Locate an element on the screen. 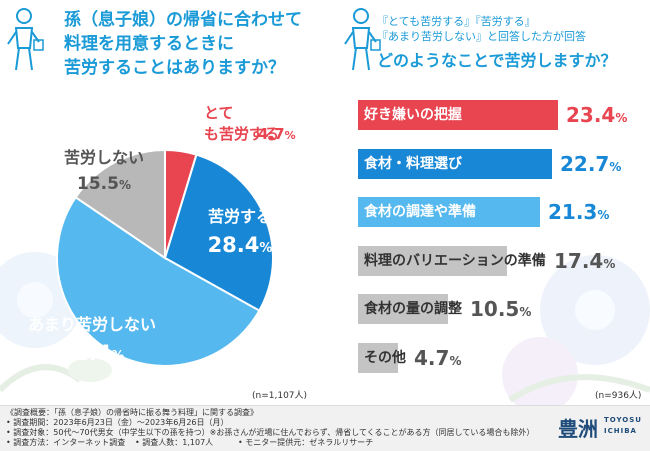 This screenshot has width=650, height=451. bar-label: 食材の調達や準備 is located at coordinates (420, 212).